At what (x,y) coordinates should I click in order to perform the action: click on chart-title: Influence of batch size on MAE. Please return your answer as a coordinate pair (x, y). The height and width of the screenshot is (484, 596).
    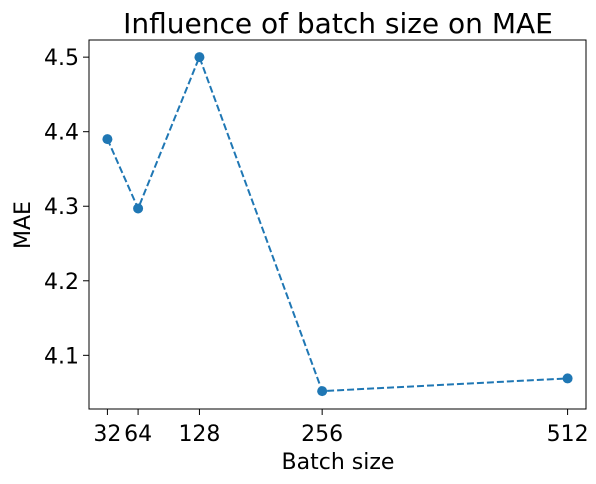
    Looking at the image, I should click on (338, 23).